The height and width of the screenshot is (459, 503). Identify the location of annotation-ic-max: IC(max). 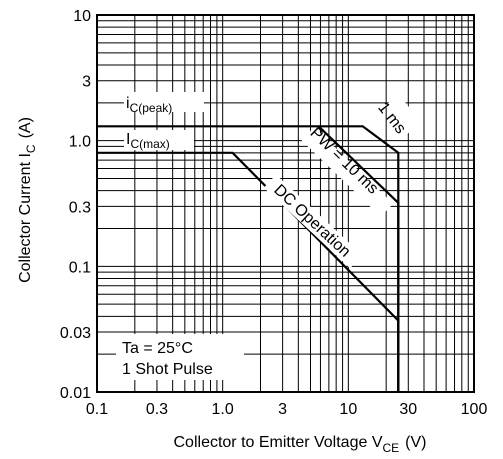
(159, 140).